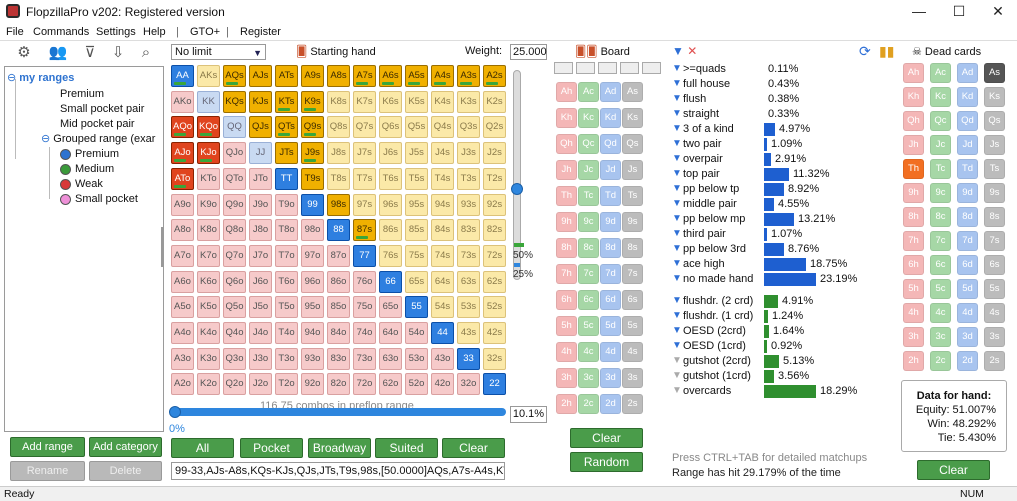 This screenshot has width=1017, height=501. Describe the element at coordinates (494, 358) in the screenshot. I see `hand-cell: 32s` at that location.